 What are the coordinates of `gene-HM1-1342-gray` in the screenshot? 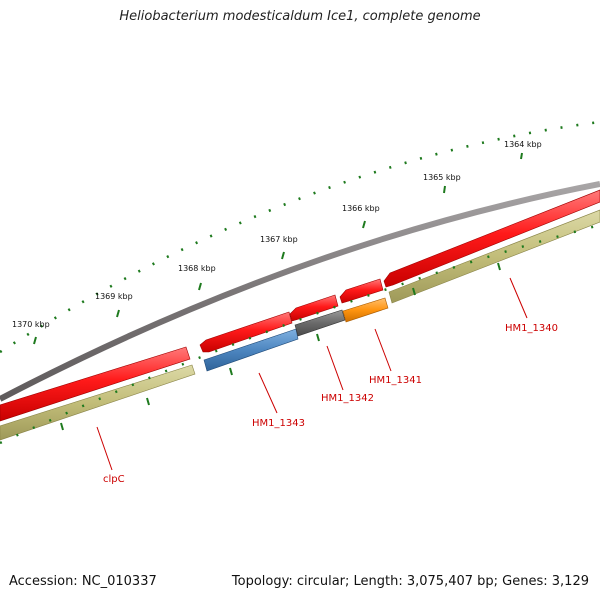 It's located at (320, 323).